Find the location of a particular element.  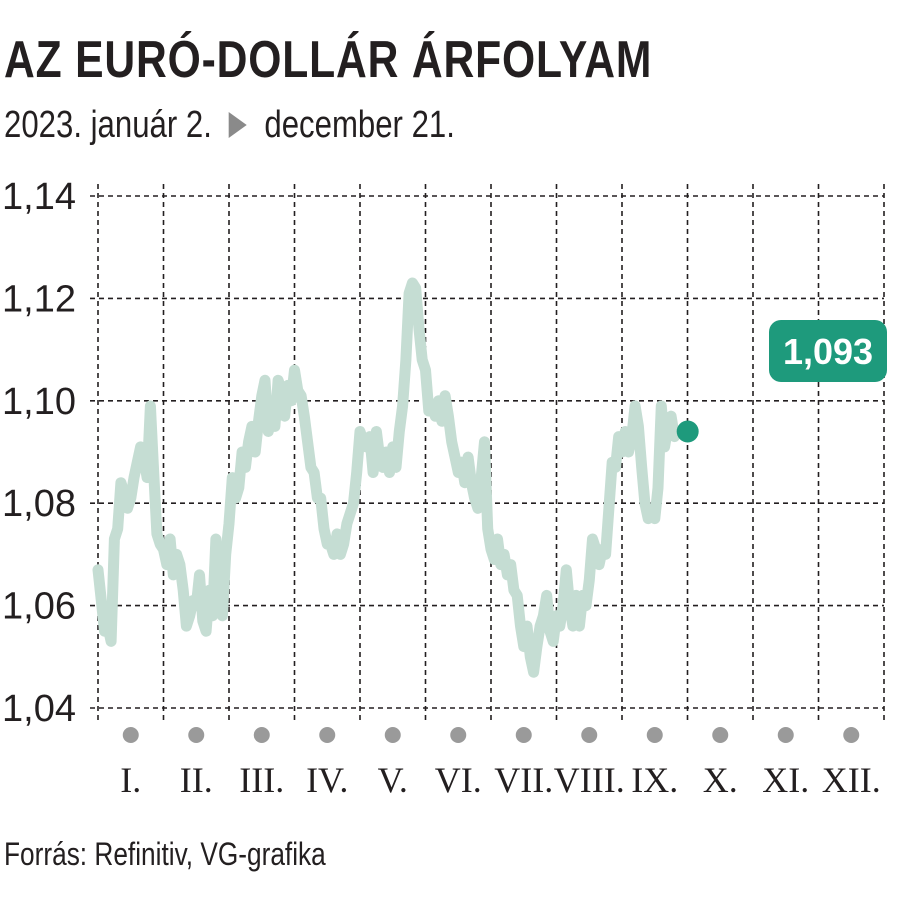

x-tick-label: XI. is located at coordinates (785, 780).